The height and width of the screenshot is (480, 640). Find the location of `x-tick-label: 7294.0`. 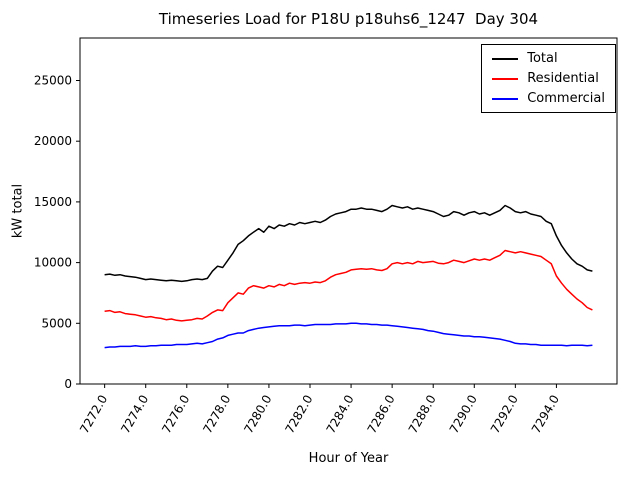

x-tick-label: 7294.0 is located at coordinates (545, 414).